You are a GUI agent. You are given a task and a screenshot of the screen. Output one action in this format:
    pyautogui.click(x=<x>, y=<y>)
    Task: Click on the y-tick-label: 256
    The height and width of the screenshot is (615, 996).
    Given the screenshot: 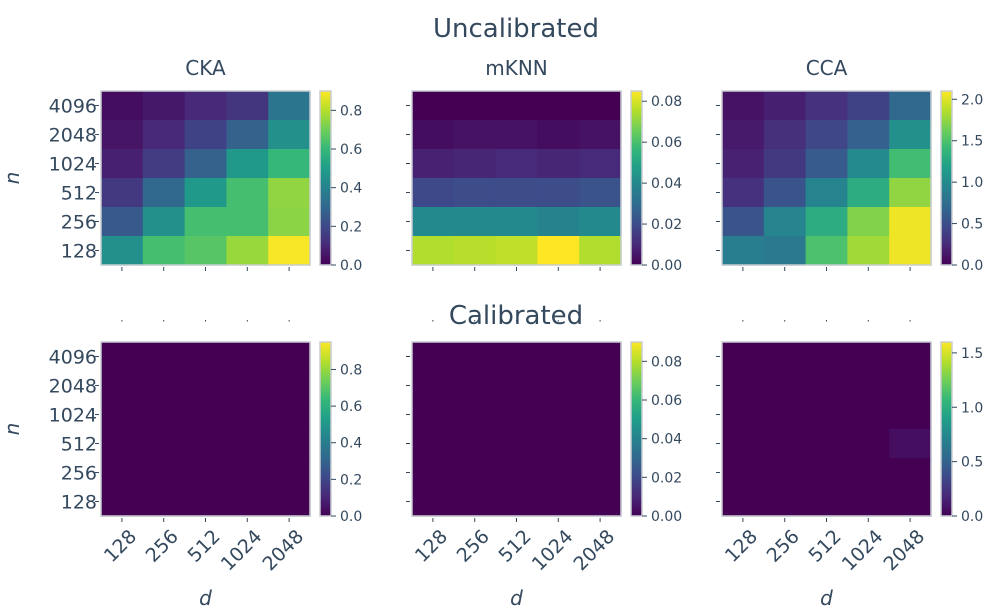 What is the action you would take?
    pyautogui.click(x=79, y=474)
    